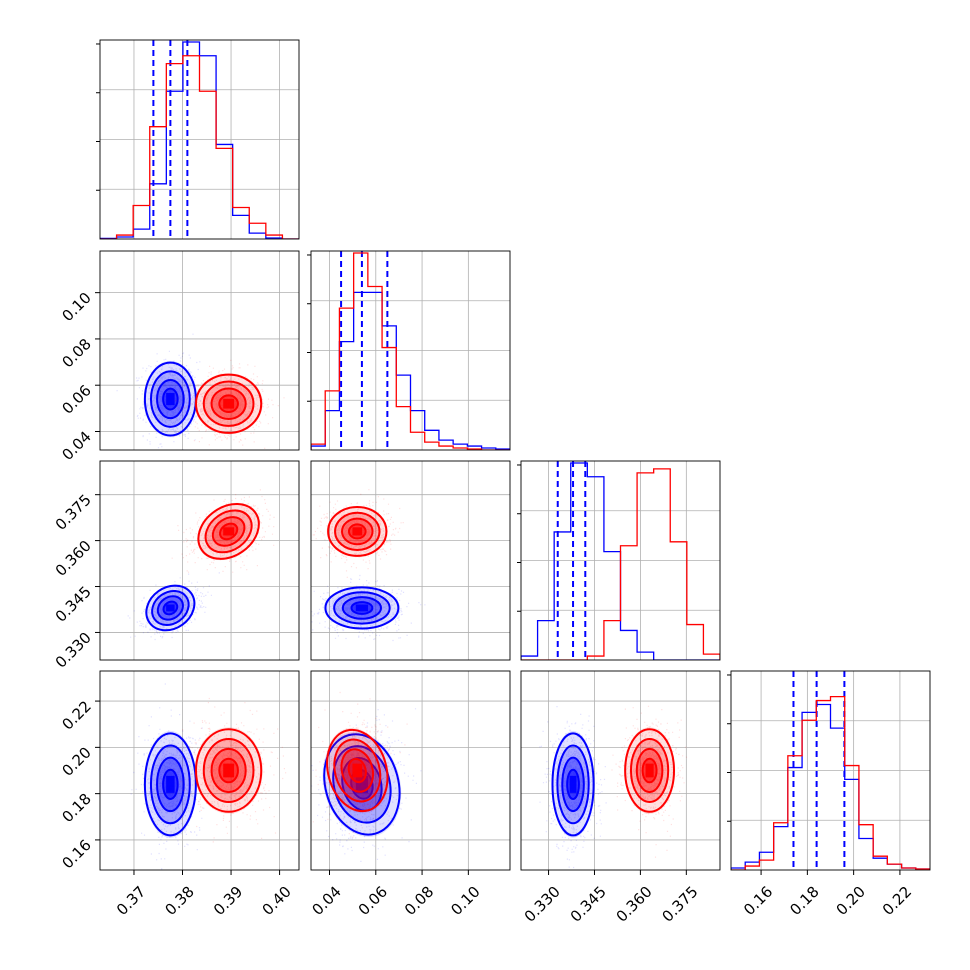  I want to click on x-tick-label: 0.38, so click(179, 901).